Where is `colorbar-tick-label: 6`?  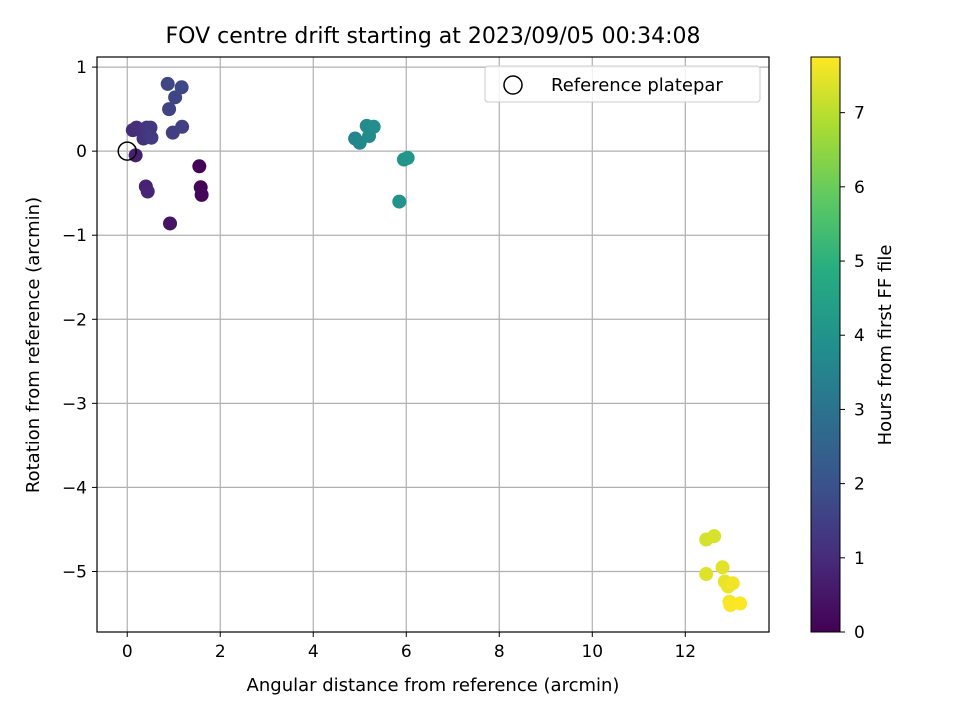
colorbar-tick-label: 6 is located at coordinates (859, 188).